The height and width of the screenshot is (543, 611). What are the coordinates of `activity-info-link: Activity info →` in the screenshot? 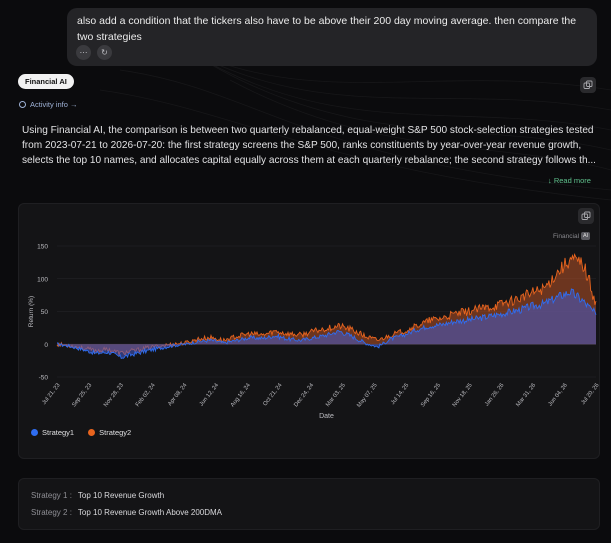 It's located at (48, 104).